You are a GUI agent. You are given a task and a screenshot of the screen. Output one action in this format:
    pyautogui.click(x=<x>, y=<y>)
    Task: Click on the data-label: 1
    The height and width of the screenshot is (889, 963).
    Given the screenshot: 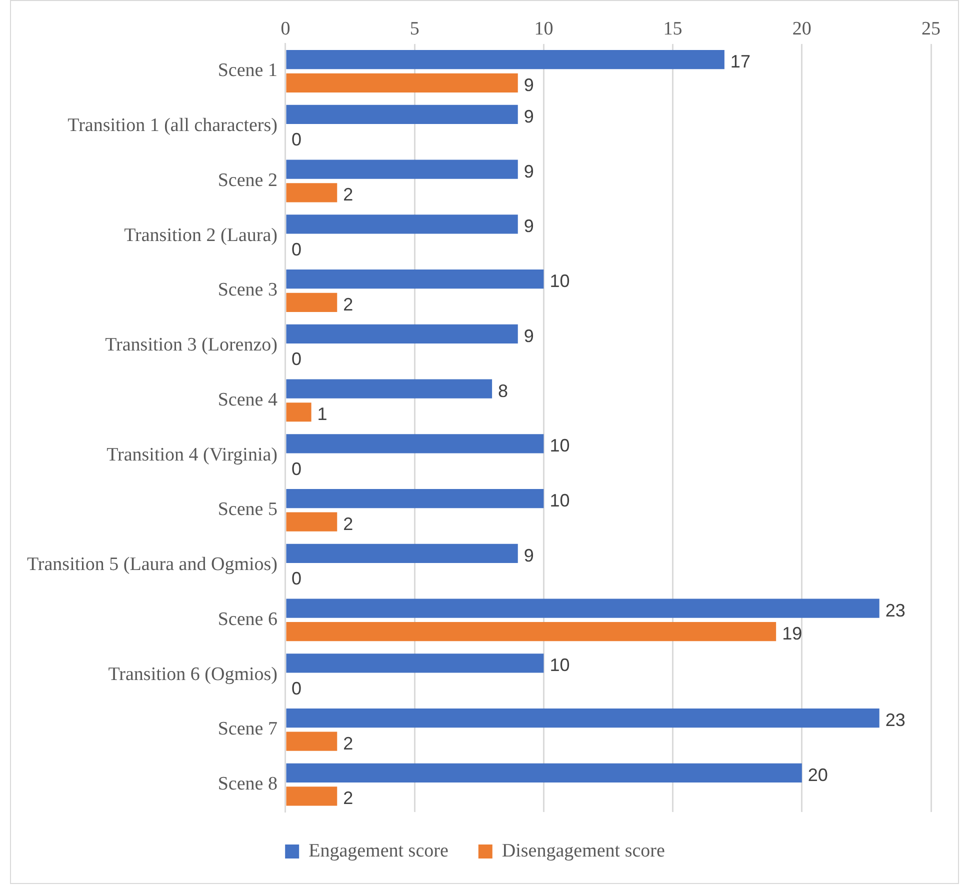 What is the action you would take?
    pyautogui.click(x=322, y=414)
    